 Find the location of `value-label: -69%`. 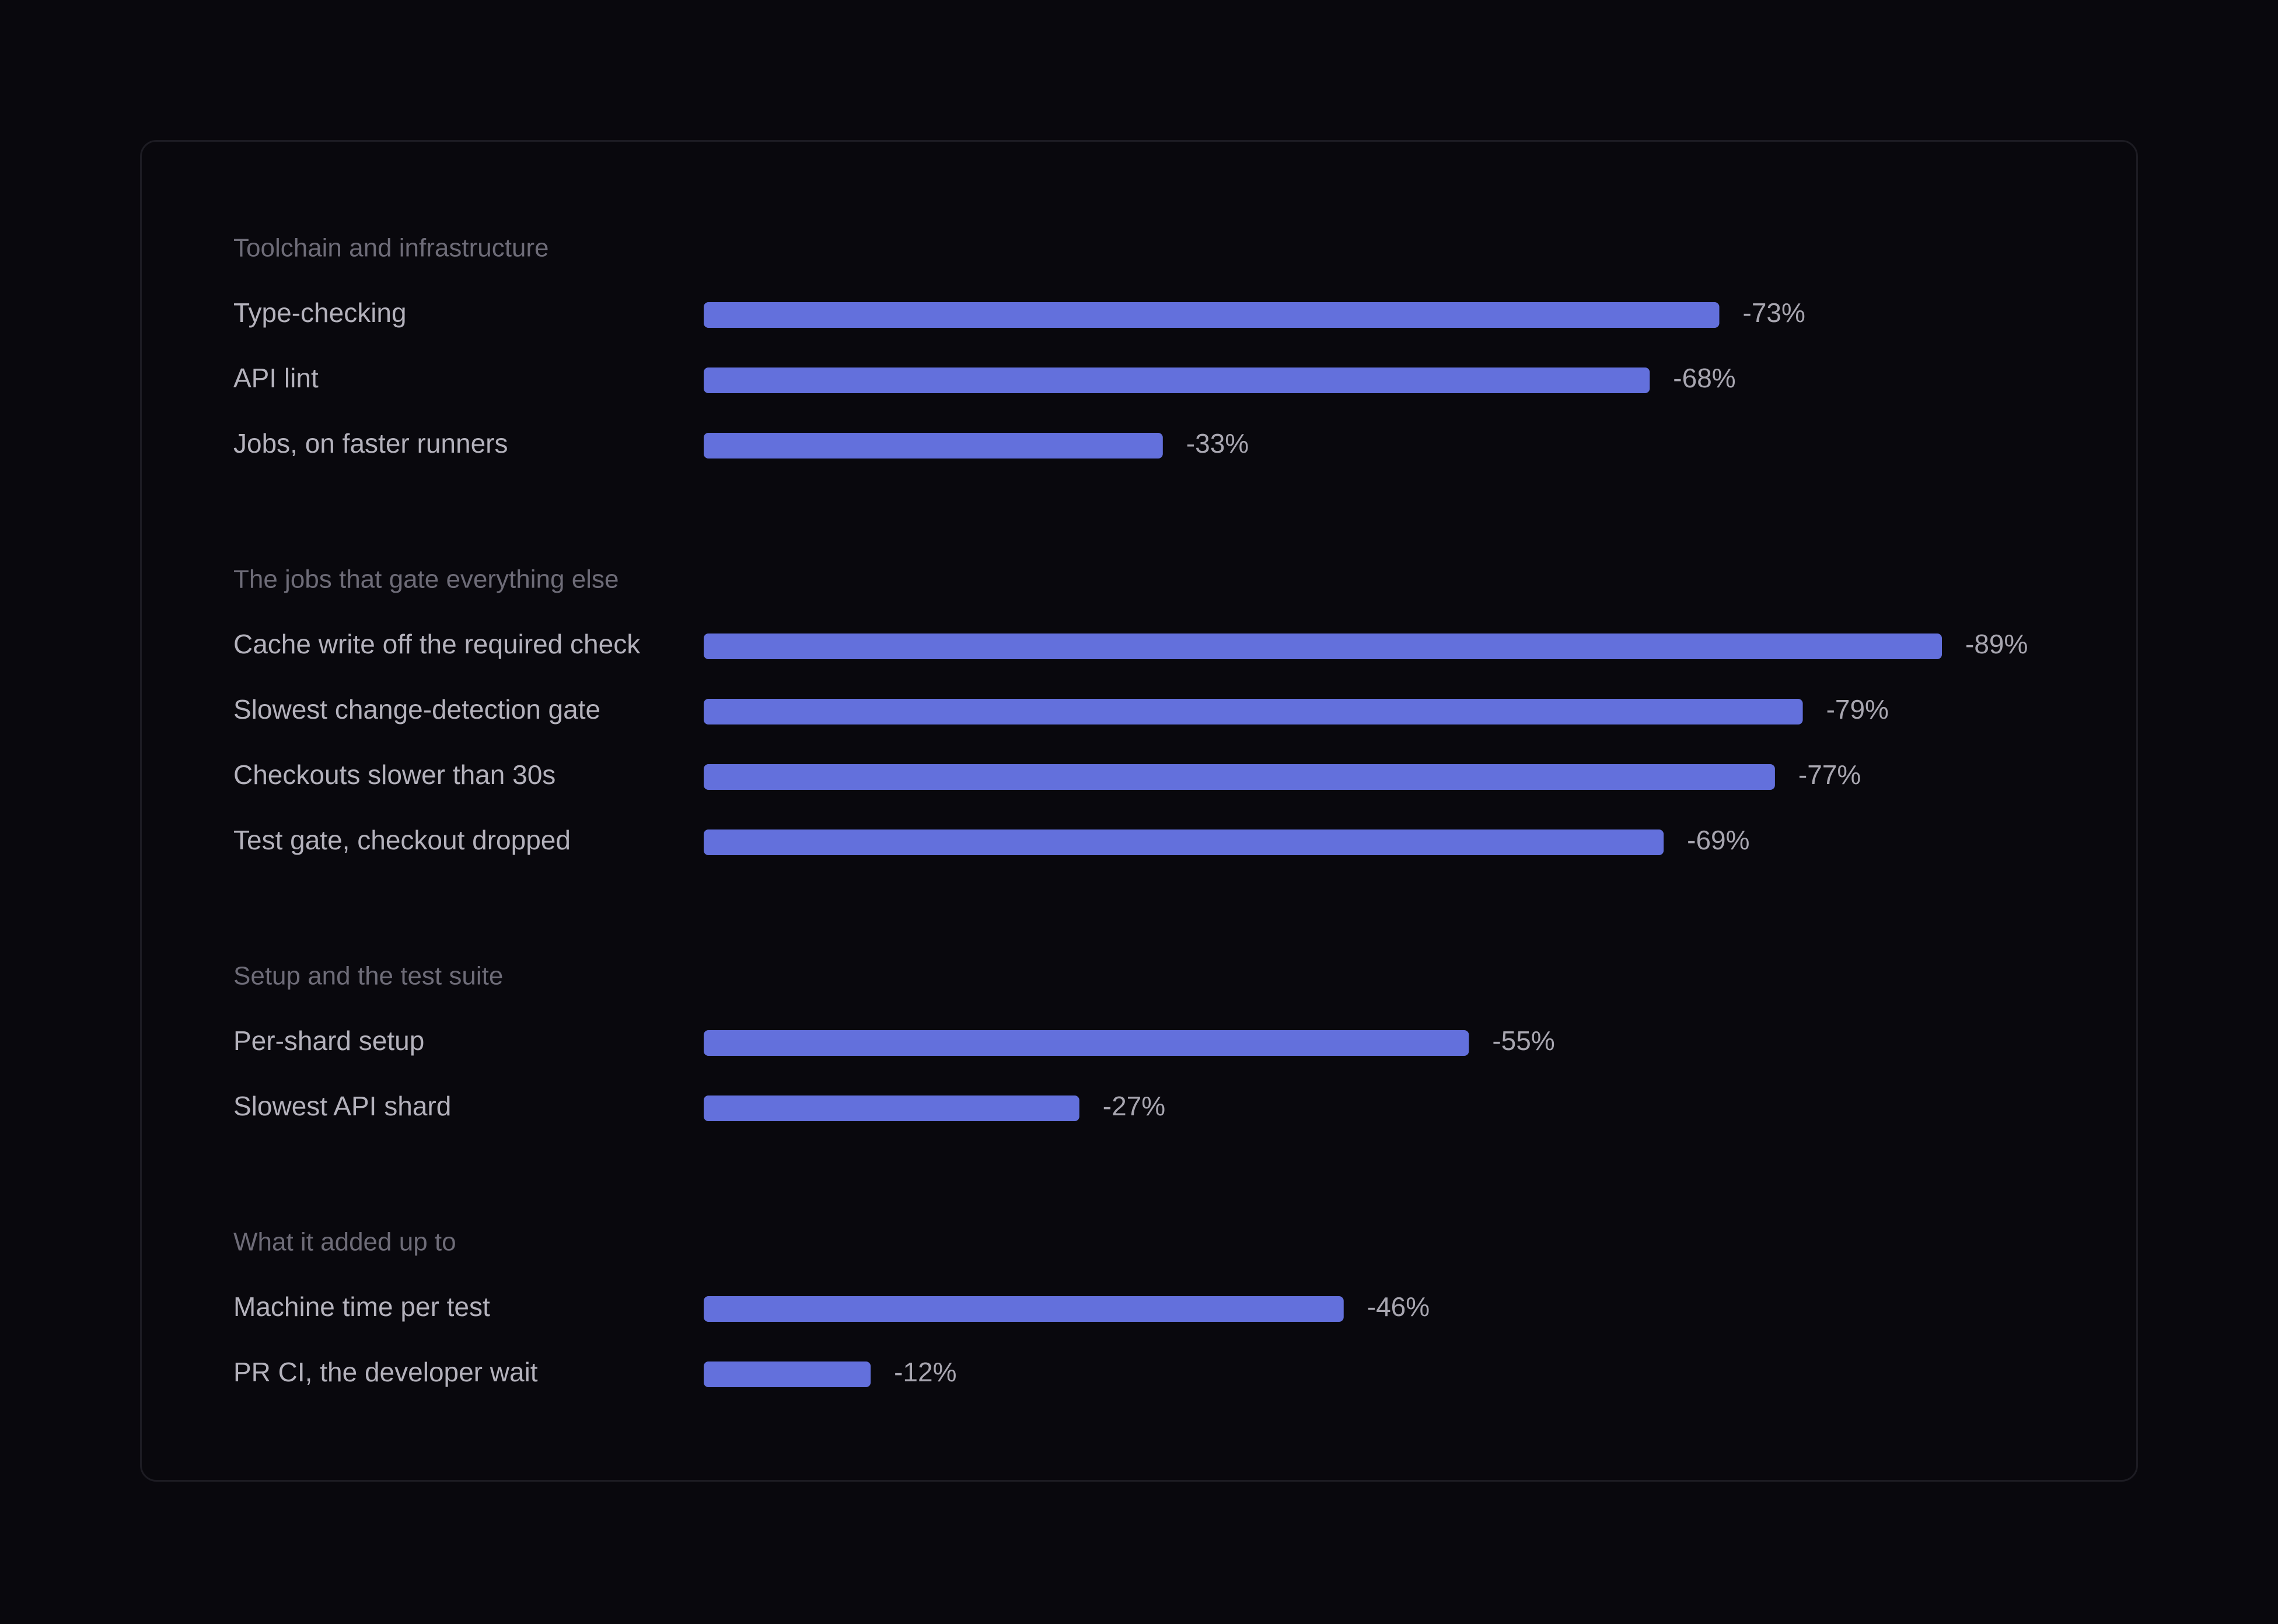

value-label: -69% is located at coordinates (1718, 840).